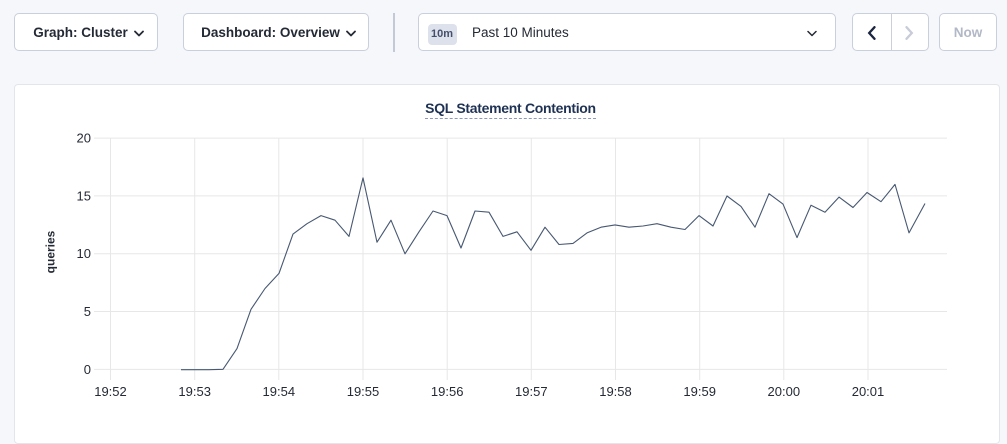  Describe the element at coordinates (84, 195) in the screenshot. I see `svg-text: 15` at that location.